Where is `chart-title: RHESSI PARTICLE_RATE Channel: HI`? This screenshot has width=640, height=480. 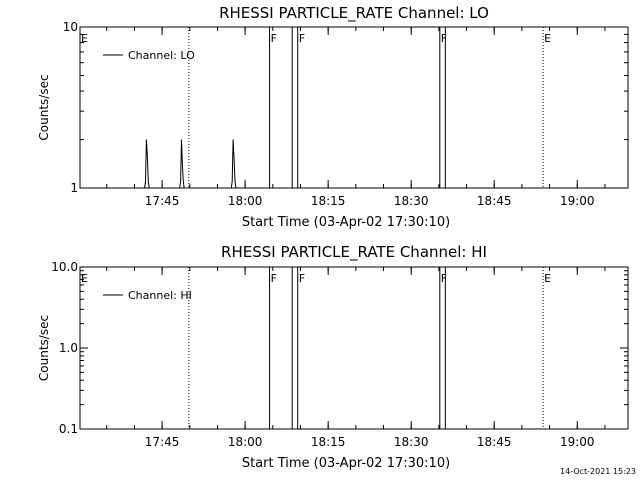 chart-title: RHESSI PARTICLE_RATE Channel: HI is located at coordinates (354, 252).